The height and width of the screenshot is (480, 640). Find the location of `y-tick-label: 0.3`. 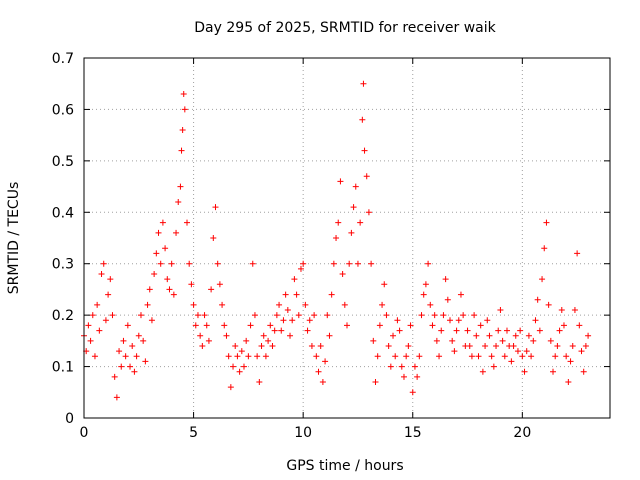

y-tick-label: 0.3 is located at coordinates (63, 265).